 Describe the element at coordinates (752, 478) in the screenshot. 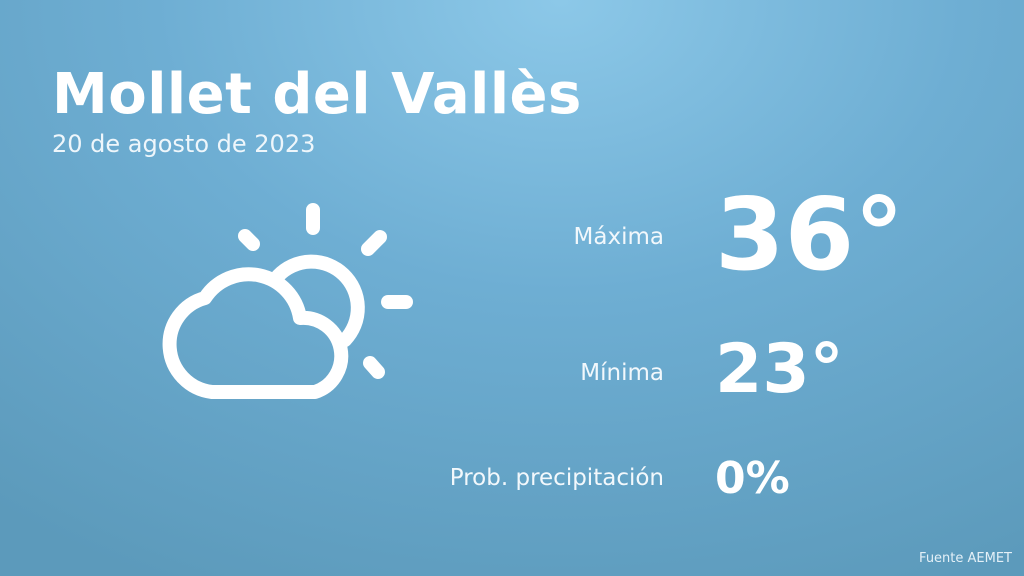

I see `precip-value: 0%` at that location.